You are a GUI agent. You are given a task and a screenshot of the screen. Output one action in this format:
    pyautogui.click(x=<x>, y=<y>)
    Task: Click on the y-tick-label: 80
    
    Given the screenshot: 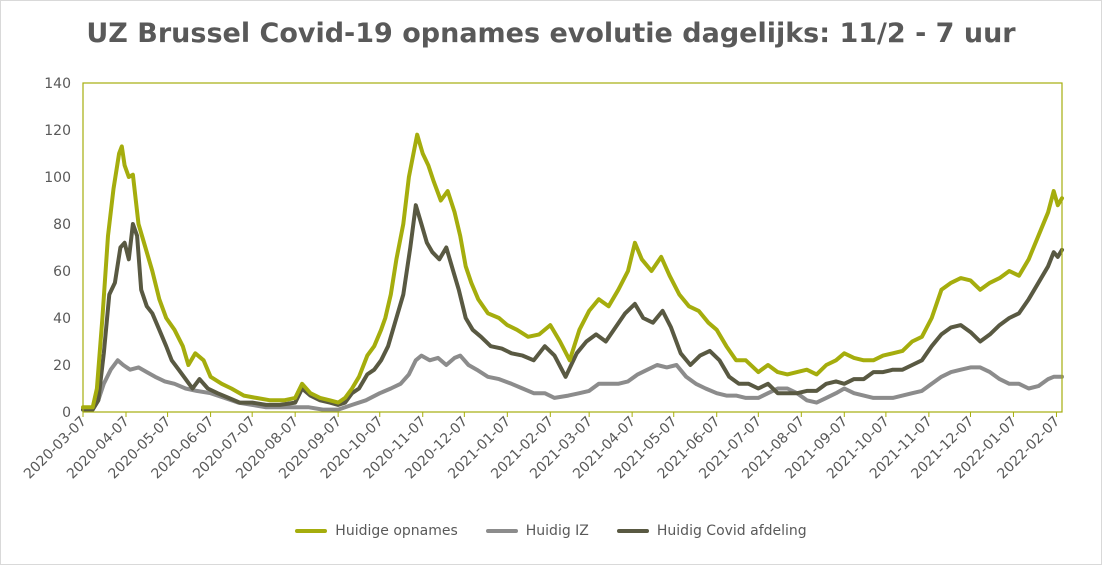 What is the action you would take?
    pyautogui.click(x=62, y=225)
    